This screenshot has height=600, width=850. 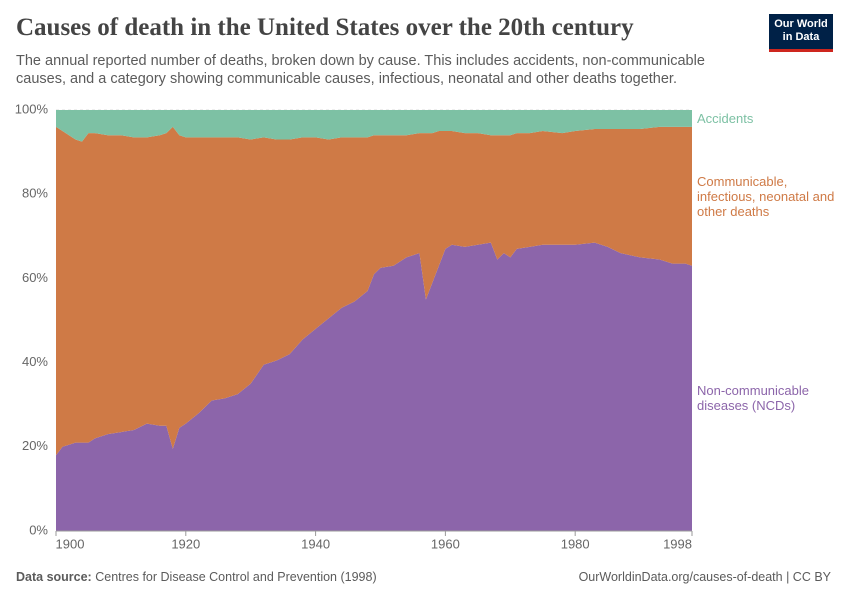 What do you see at coordinates (677, 543) in the screenshot?
I see `x-tick-label: 1998` at bounding box center [677, 543].